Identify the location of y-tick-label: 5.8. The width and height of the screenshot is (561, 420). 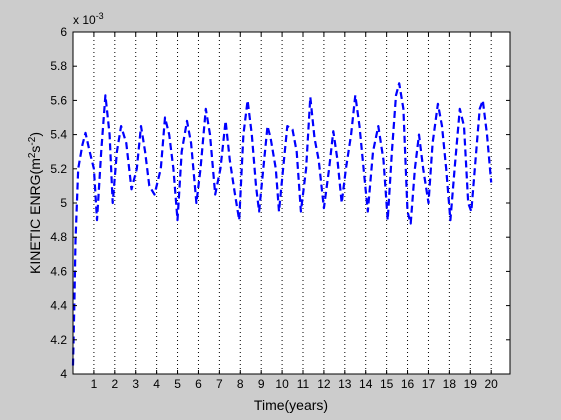
(58, 66).